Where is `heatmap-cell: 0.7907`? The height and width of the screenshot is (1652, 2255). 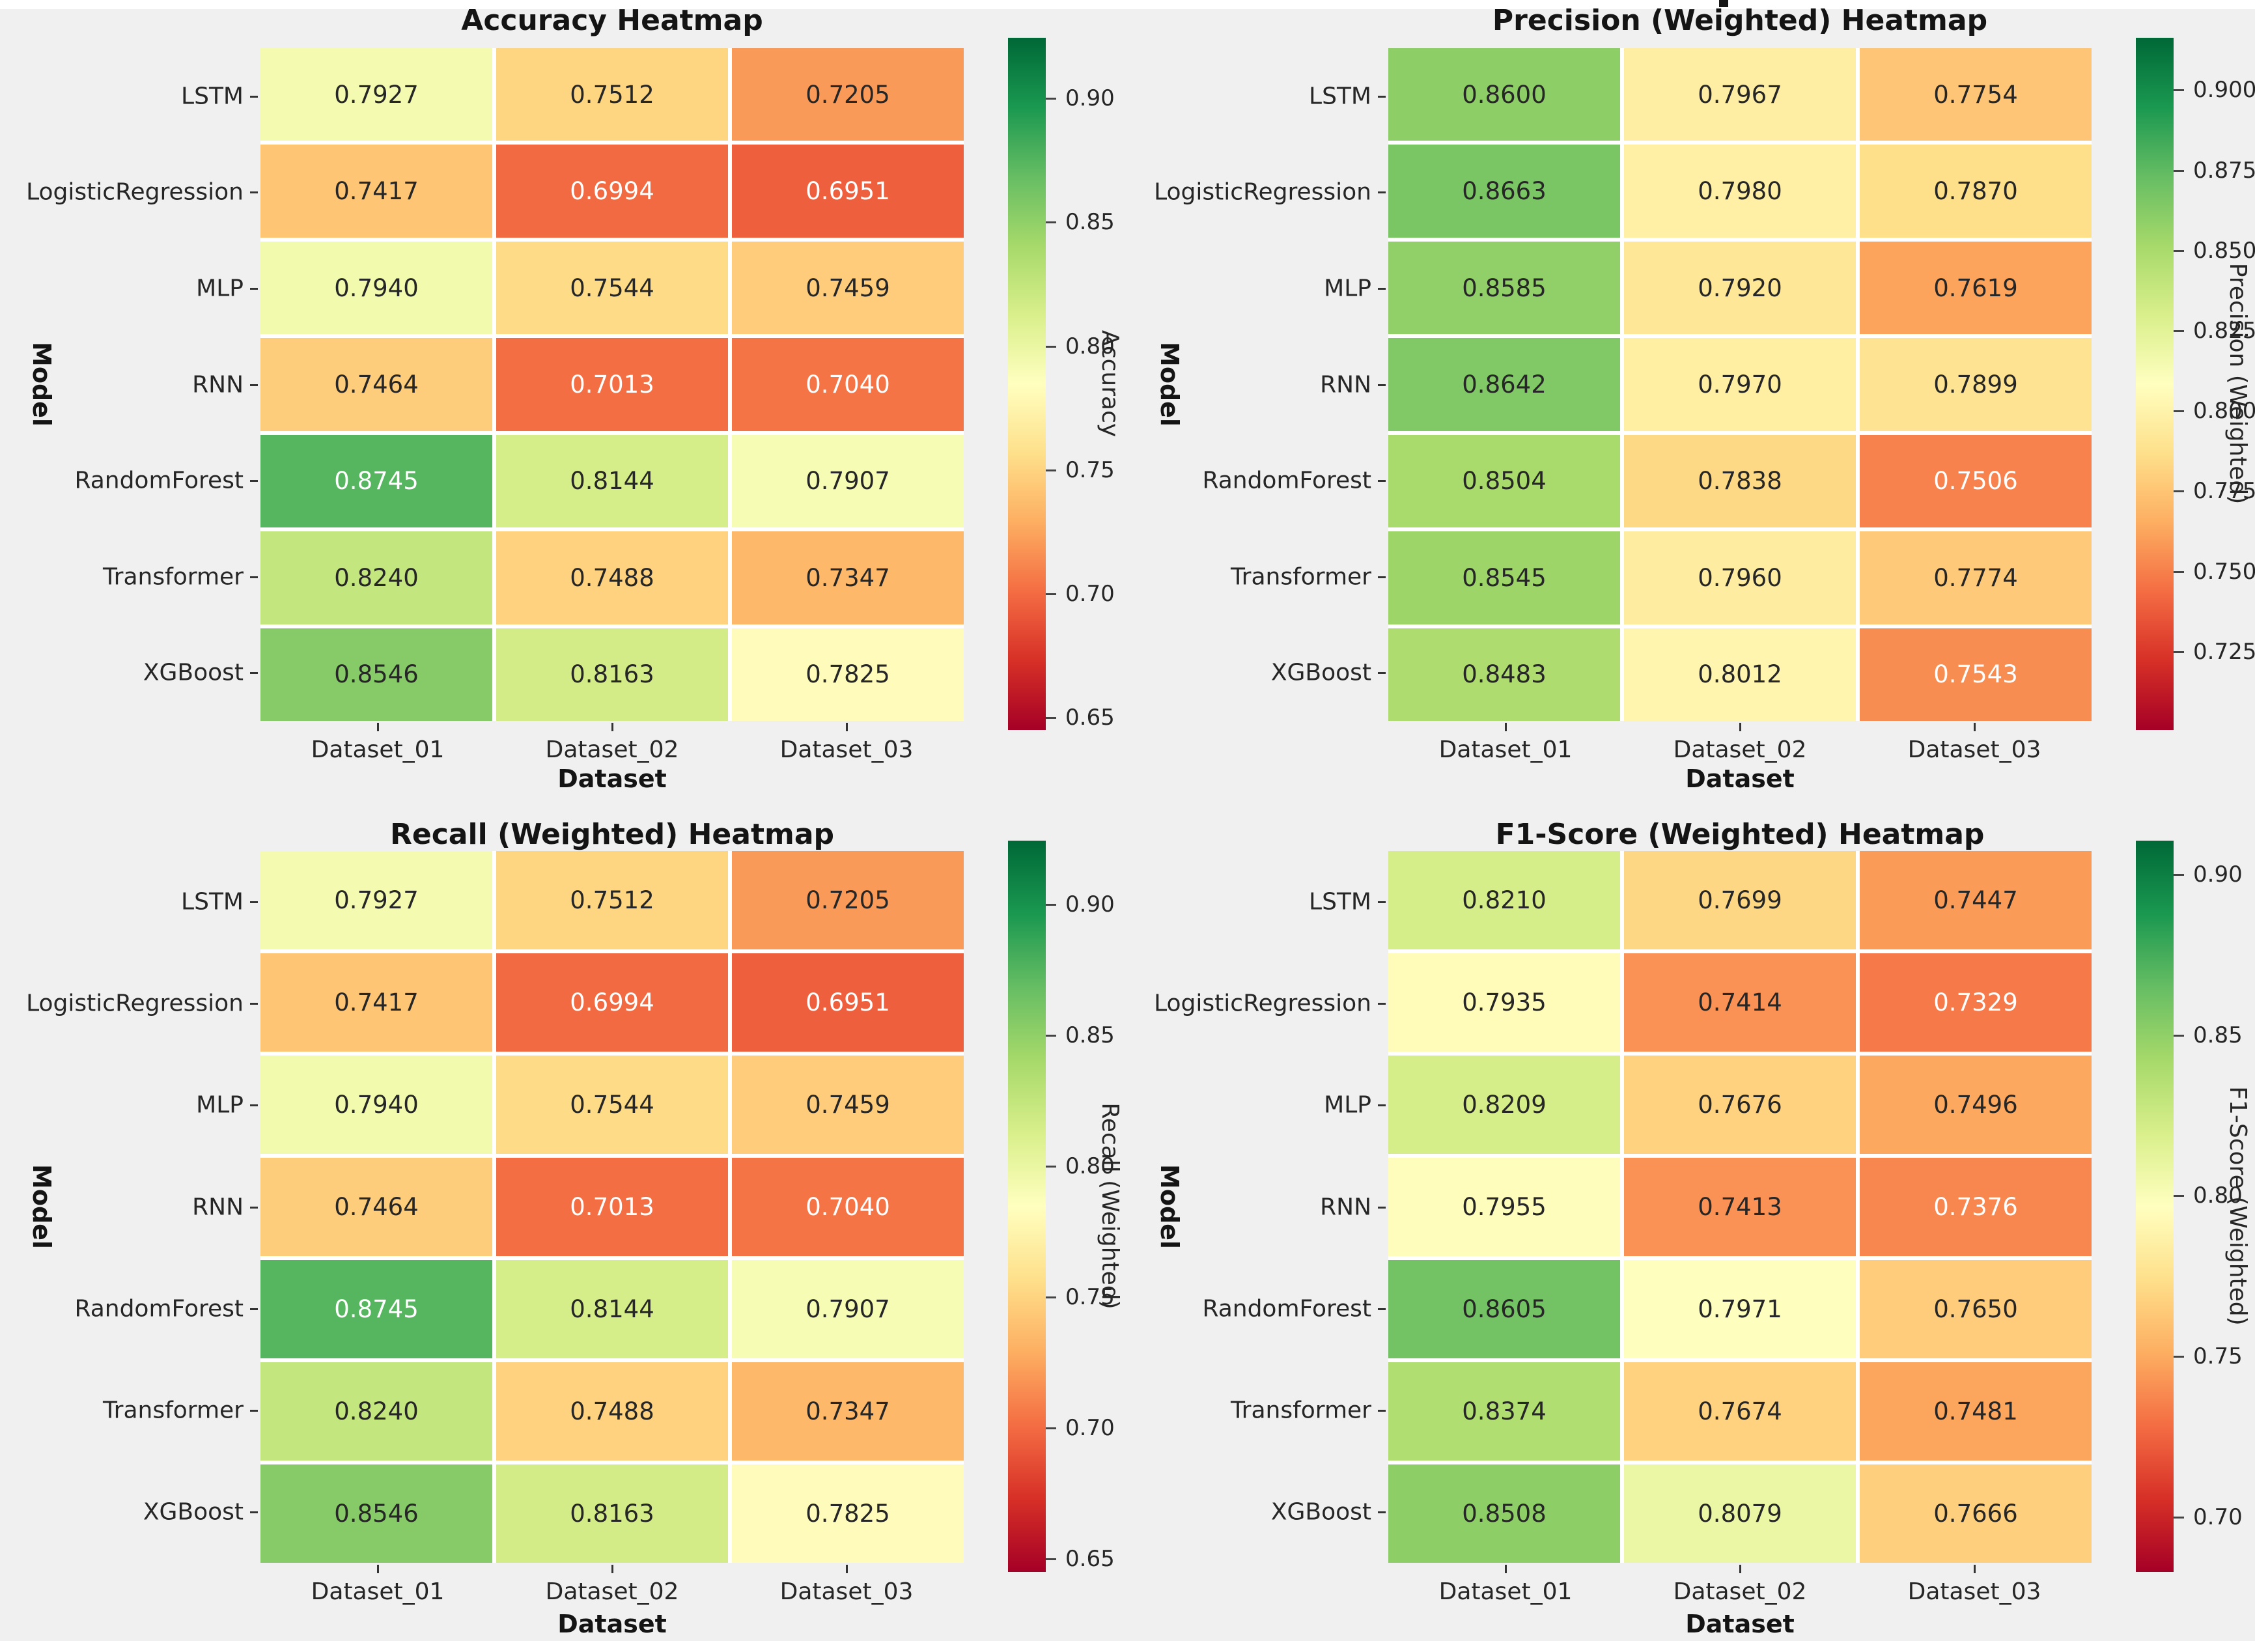
heatmap-cell: 0.7907 is located at coordinates (848, 481).